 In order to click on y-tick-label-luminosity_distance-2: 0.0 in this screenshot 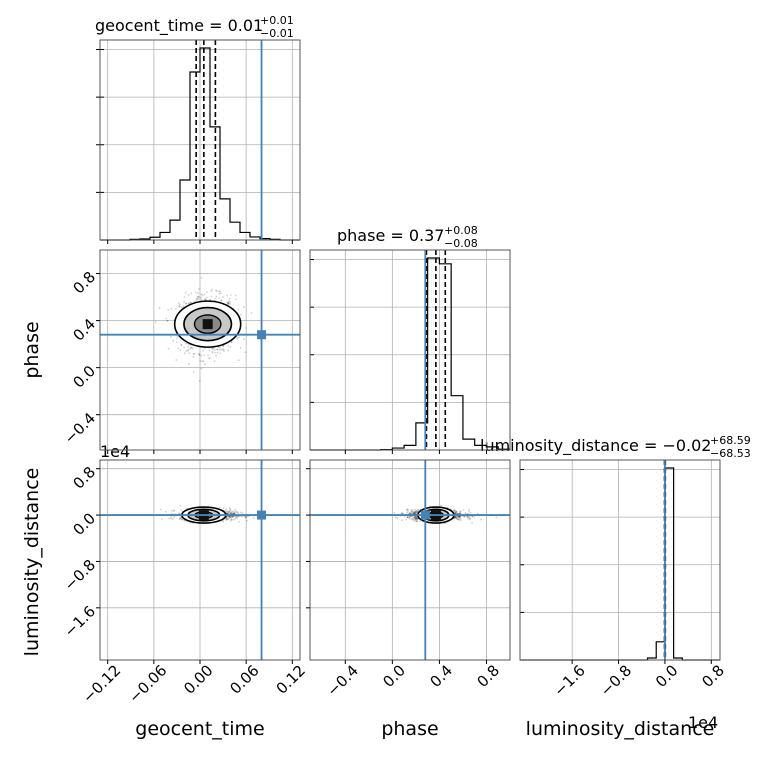, I will do `click(84, 524)`.